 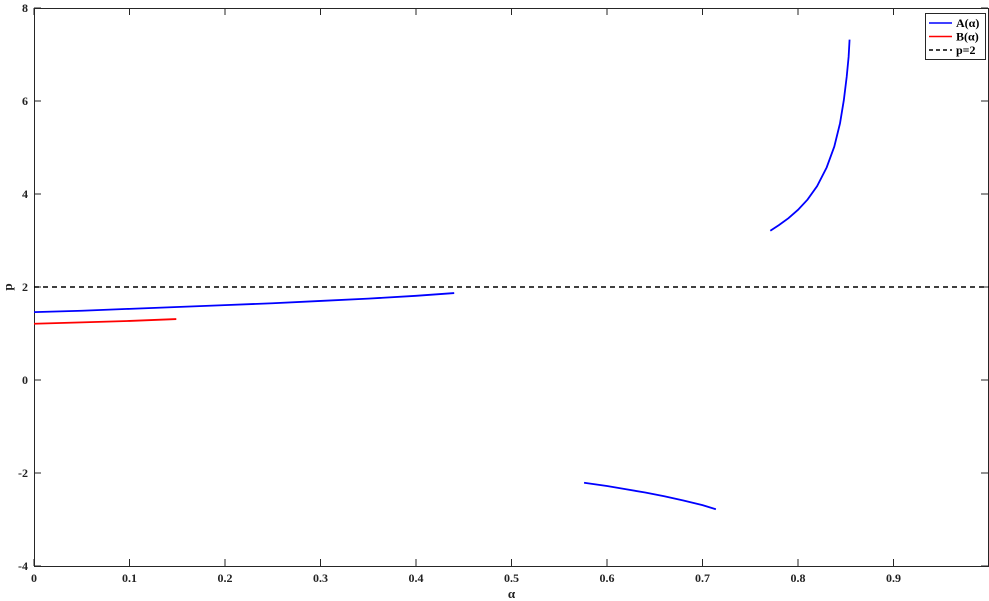 I want to click on legend-label: A(α), so click(x=967, y=23).